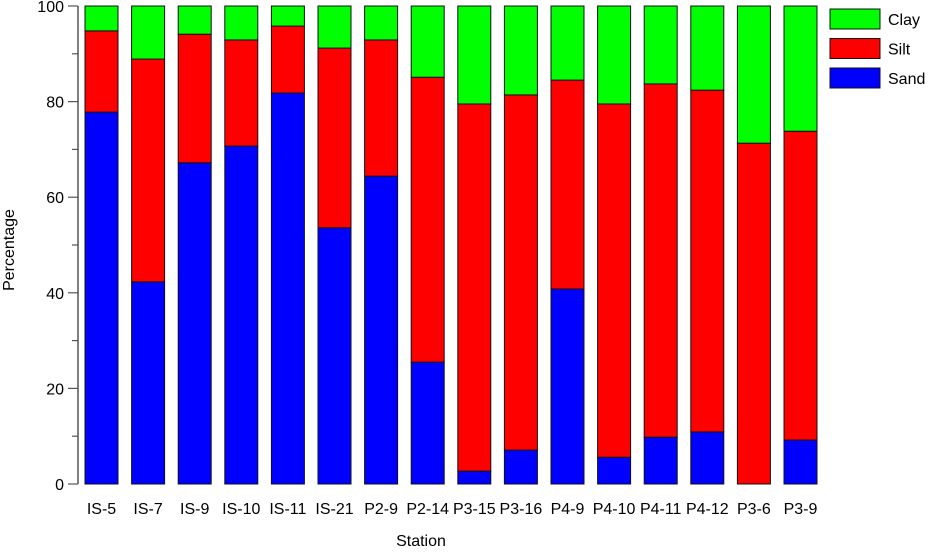  Describe the element at coordinates (194, 509) in the screenshot. I see `x-tick-label: IS-9` at that location.